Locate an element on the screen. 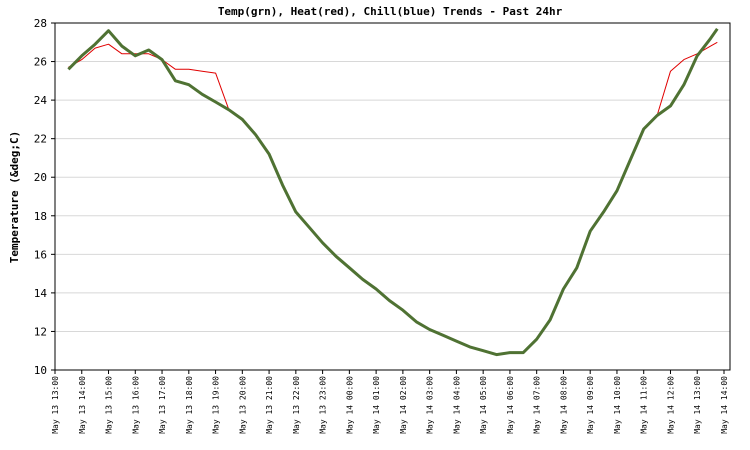 This screenshot has width=750, height=450. y-tick-label: 10 is located at coordinates (40, 370).